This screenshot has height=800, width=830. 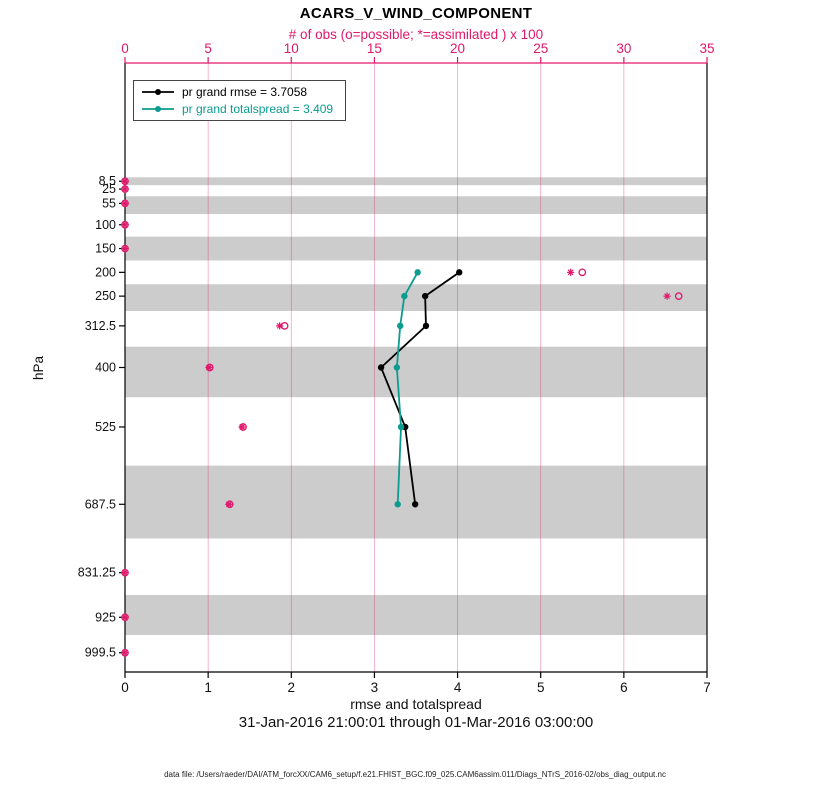 I want to click on svg-text: 6, so click(x=624, y=687).